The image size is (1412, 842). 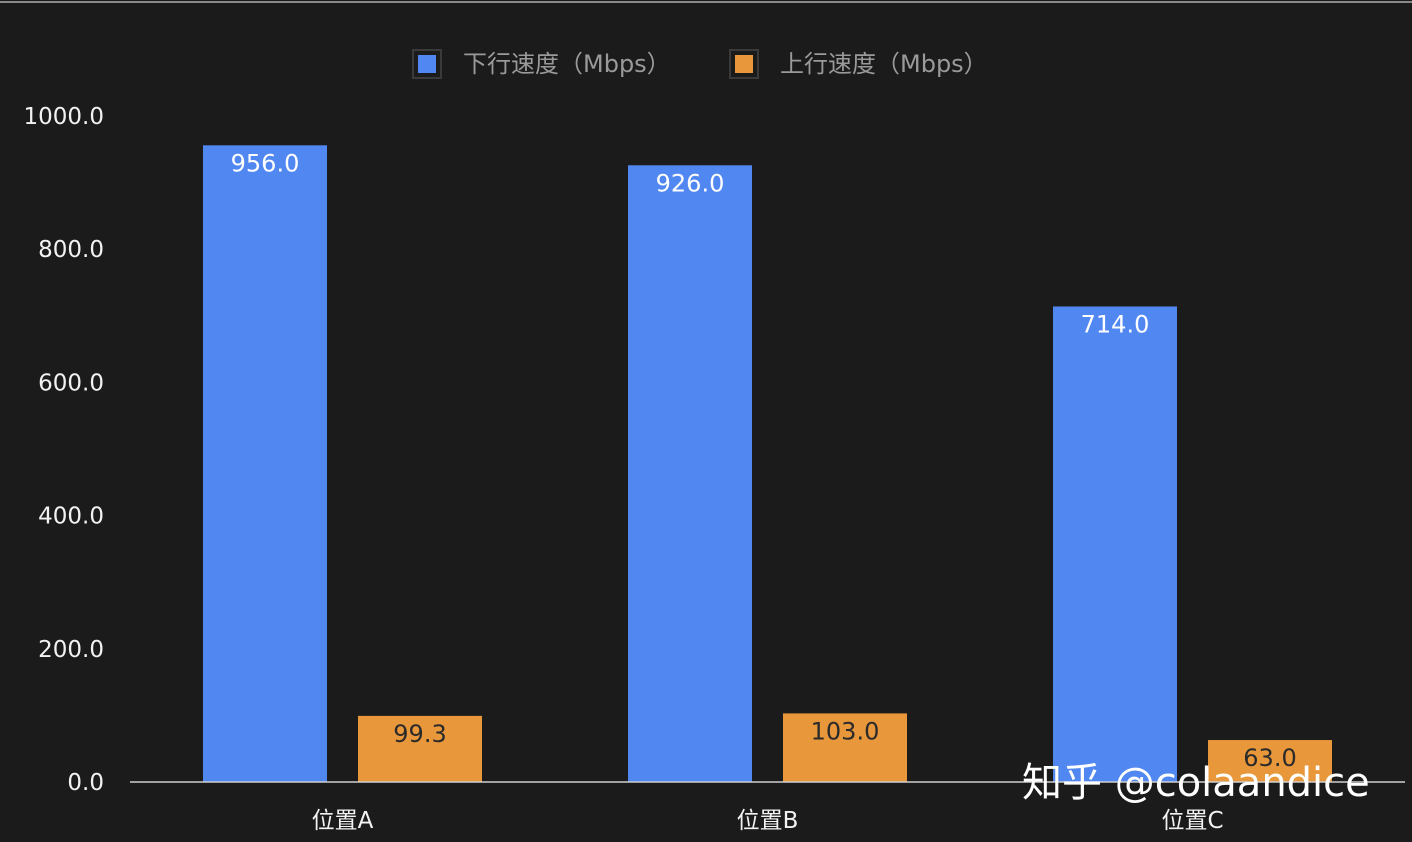 What do you see at coordinates (845, 731) in the screenshot?
I see `bar-value-label: 103.0` at bounding box center [845, 731].